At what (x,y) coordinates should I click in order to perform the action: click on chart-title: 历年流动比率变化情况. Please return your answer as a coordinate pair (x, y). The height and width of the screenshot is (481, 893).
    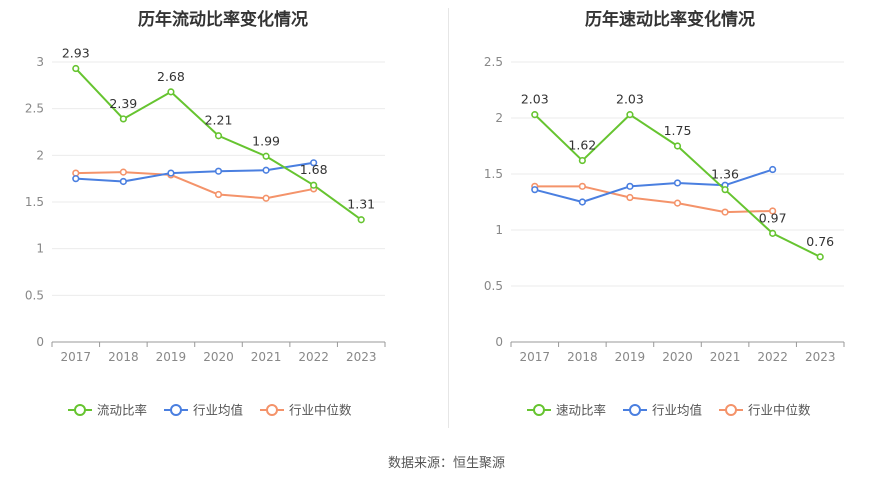
    Looking at the image, I should click on (223, 20).